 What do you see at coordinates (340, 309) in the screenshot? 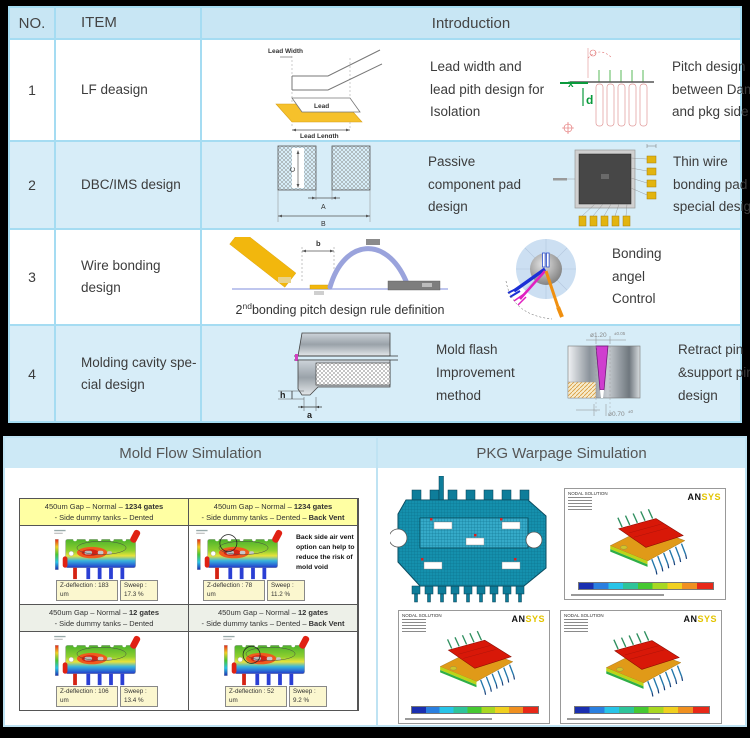
I see `bond-pitch-caption: 2ndbonding pitch design rule definition` at bounding box center [340, 309].